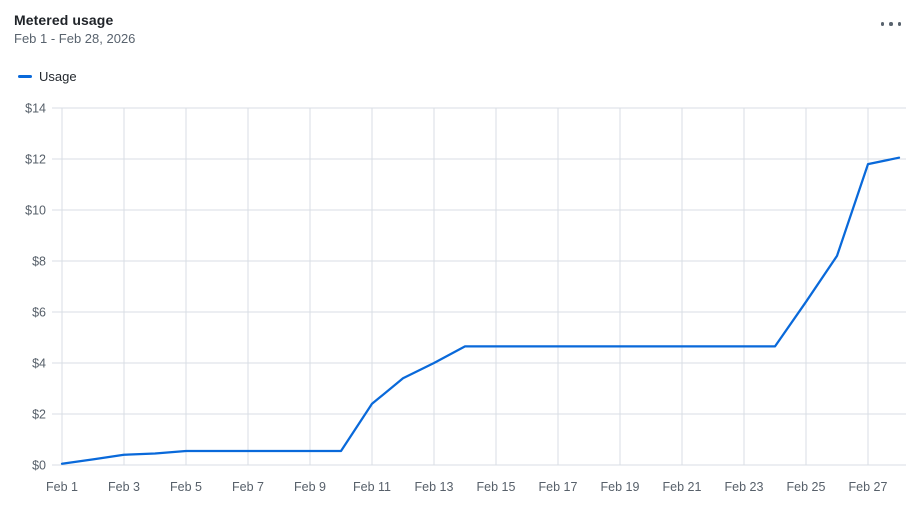  I want to click on x-axis-label: Feb 7, so click(248, 487).